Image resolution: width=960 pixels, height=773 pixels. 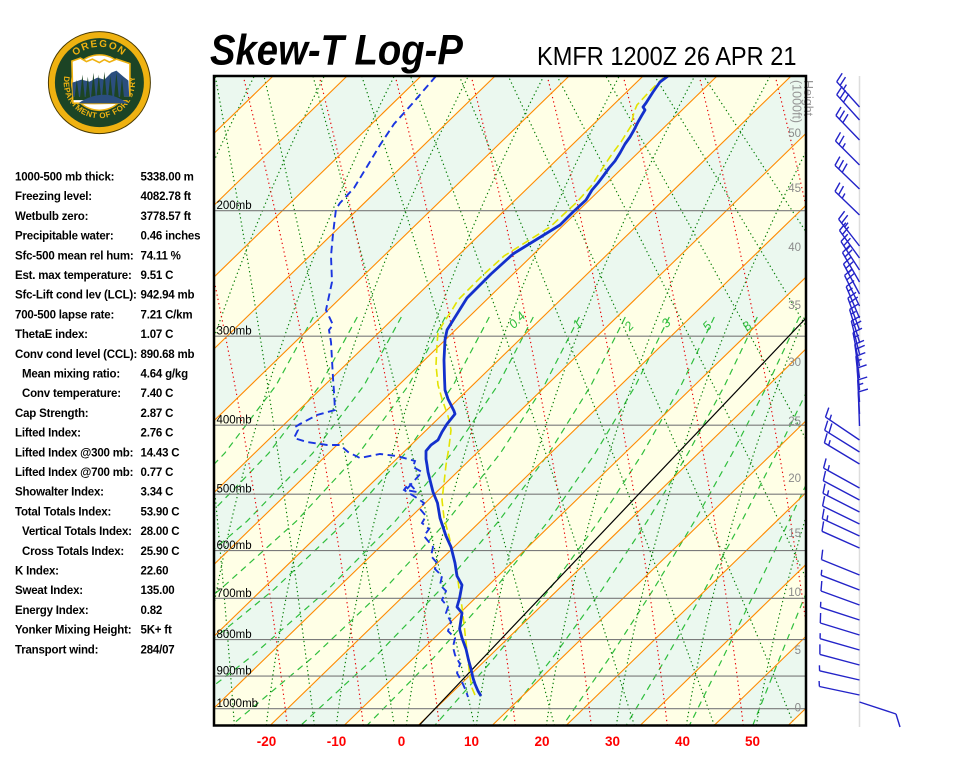 I want to click on svg-text: 4082.78 ft, so click(x=166, y=197).